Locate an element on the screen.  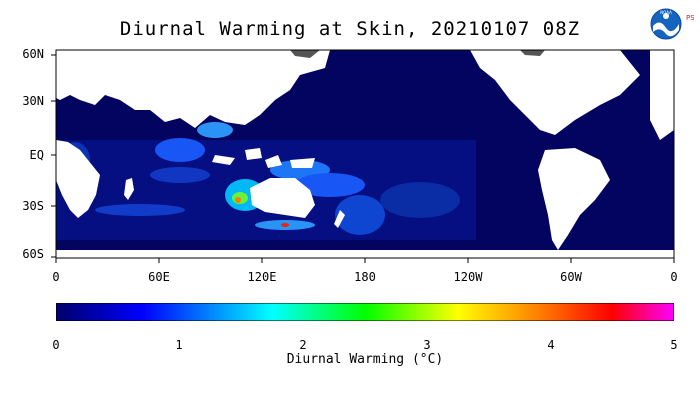
lat-label-30s: 30S is located at coordinates (33, 206).